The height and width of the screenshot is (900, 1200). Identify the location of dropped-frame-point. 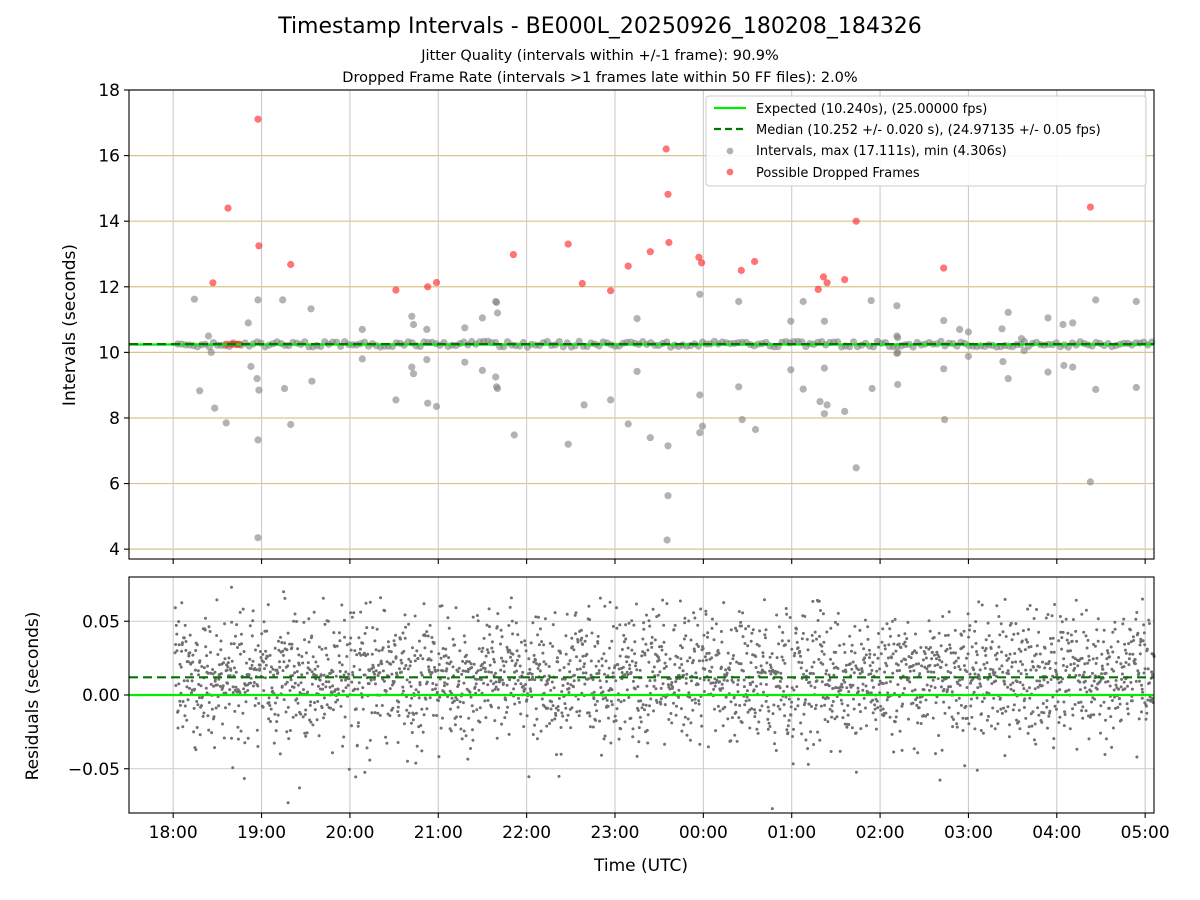
(823, 277).